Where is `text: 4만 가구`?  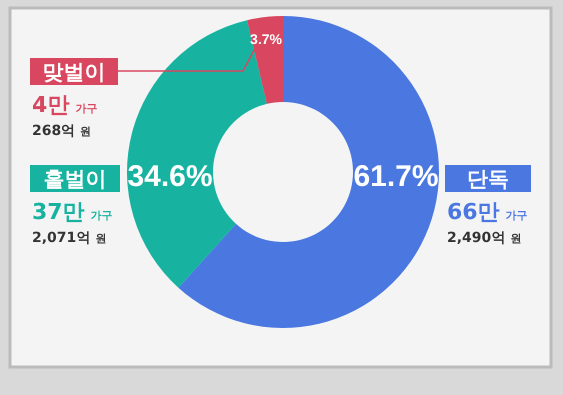 text: 4만 가구 is located at coordinates (65, 105).